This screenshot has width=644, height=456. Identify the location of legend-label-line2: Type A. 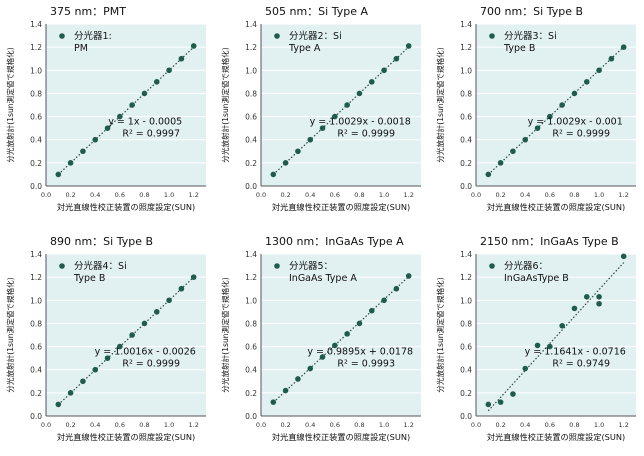
(304, 48).